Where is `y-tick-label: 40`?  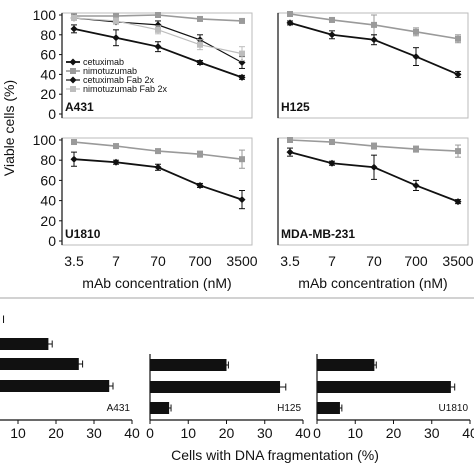 y-tick-label: 40 is located at coordinates (48, 74).